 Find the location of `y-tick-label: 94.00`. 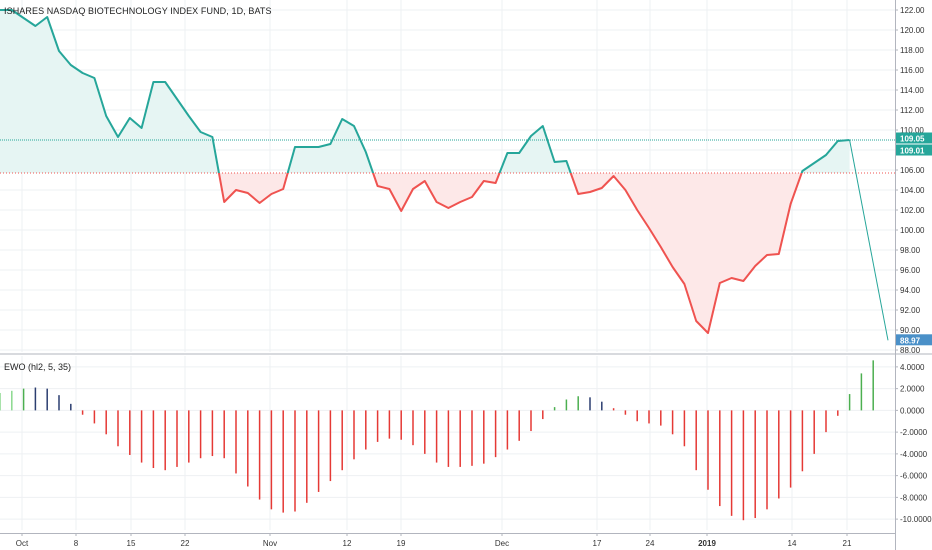

y-tick-label: 94.00 is located at coordinates (910, 290).